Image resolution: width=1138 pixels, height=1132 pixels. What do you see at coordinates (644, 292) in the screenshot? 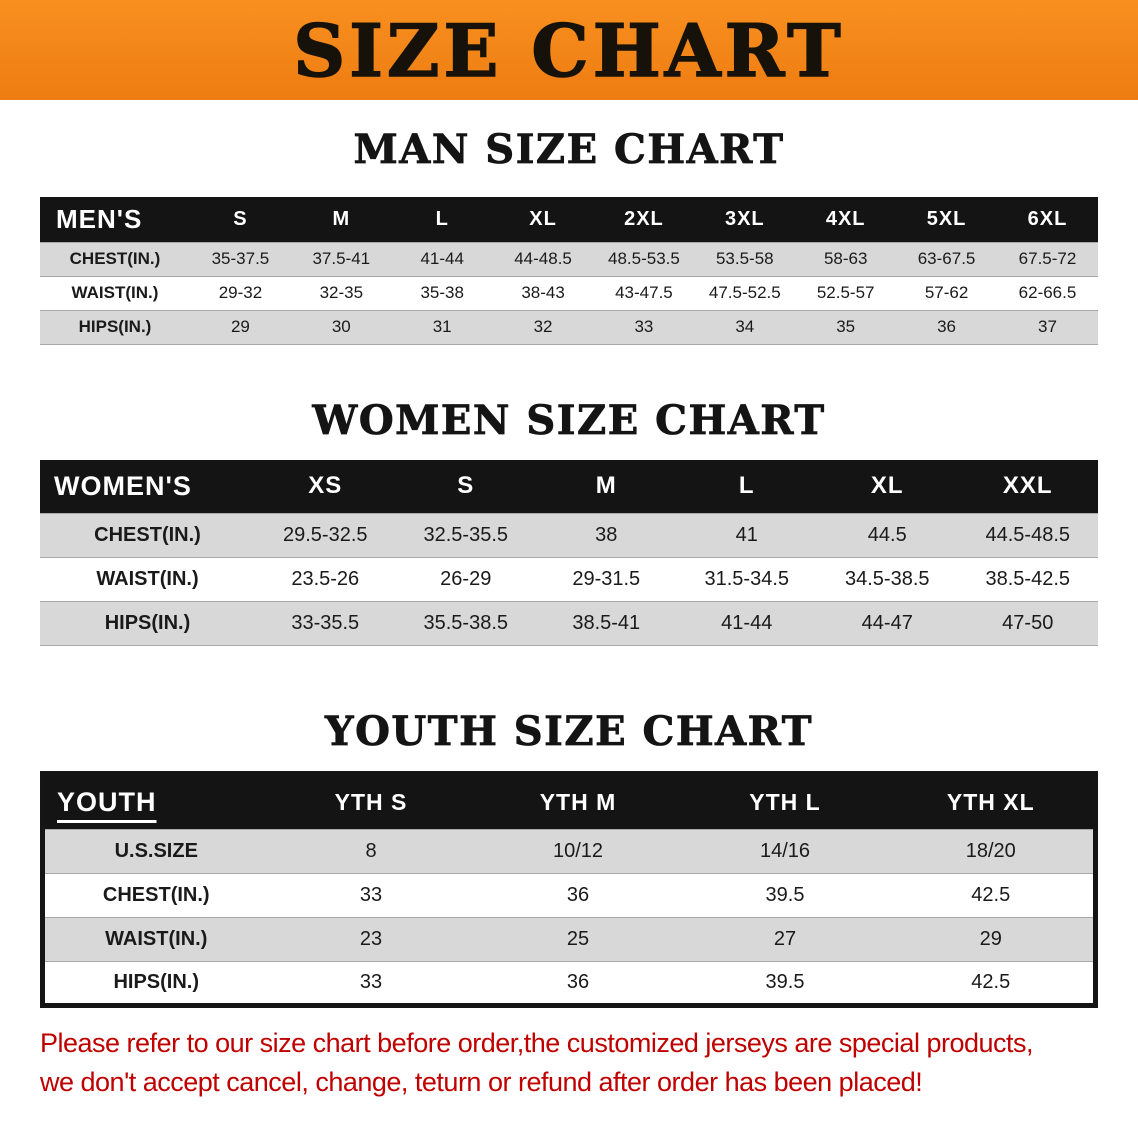
I see `value-cell: 43-47.5` at bounding box center [644, 292].